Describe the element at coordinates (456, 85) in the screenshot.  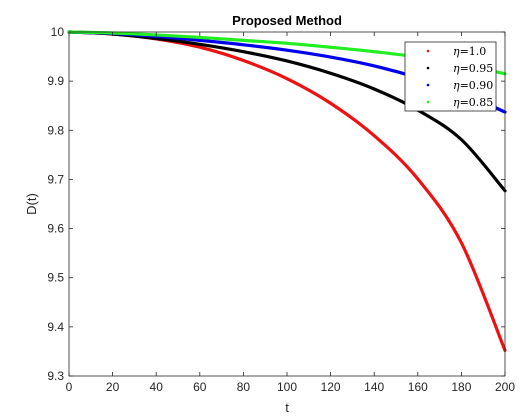
I see `legend-eta-3: η` at that location.